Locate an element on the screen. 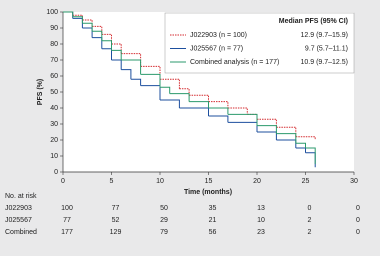 The image size is (380, 256). risk-count: 50 is located at coordinates (164, 208).